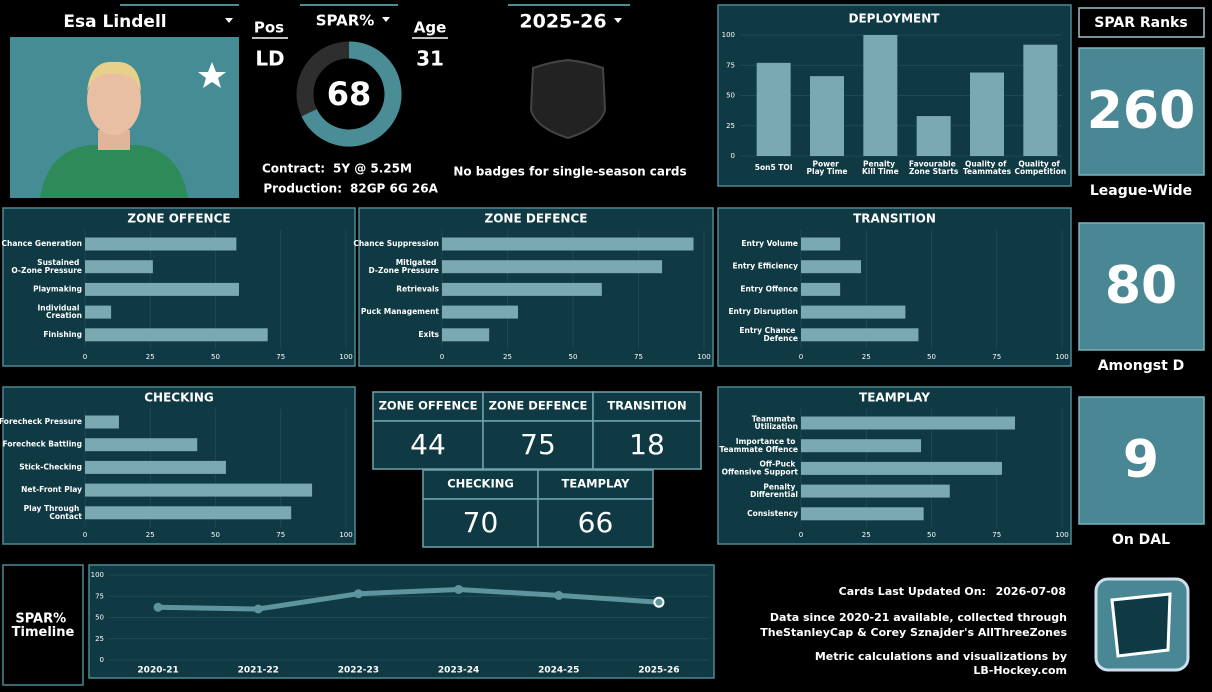 The width and height of the screenshot is (1212, 692). What do you see at coordinates (394, 189) in the screenshot?
I see `production: 82GP 6G 26A` at bounding box center [394, 189].